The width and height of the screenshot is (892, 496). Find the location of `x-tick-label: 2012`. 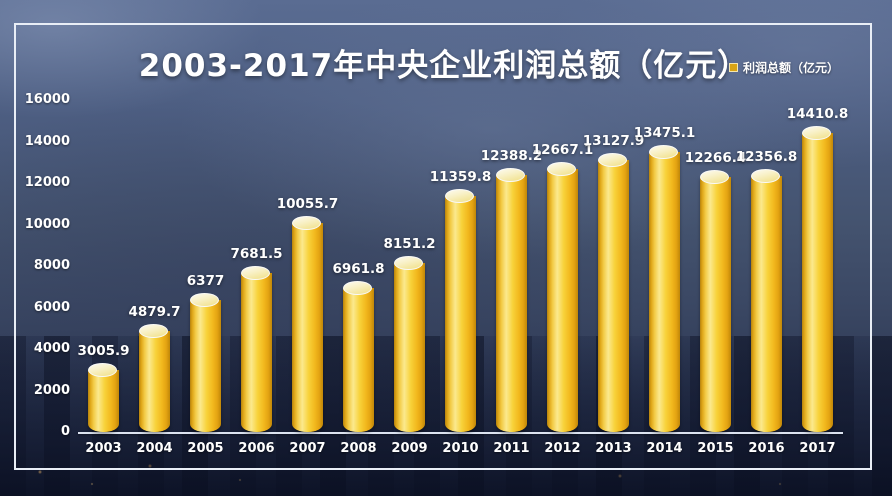

x-tick-label: 2012 is located at coordinates (562, 448).